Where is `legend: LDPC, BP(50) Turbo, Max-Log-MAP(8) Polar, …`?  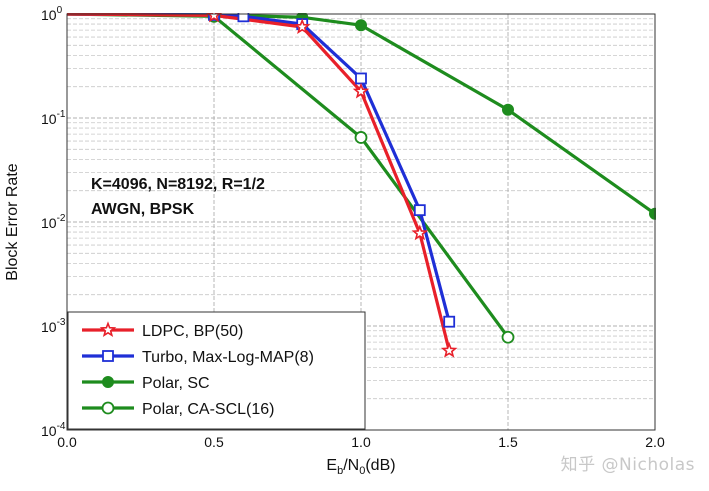 legend: LDPC, BP(50) Turbo, Max-Log-MAP(8) Polar, … is located at coordinates (216, 370).